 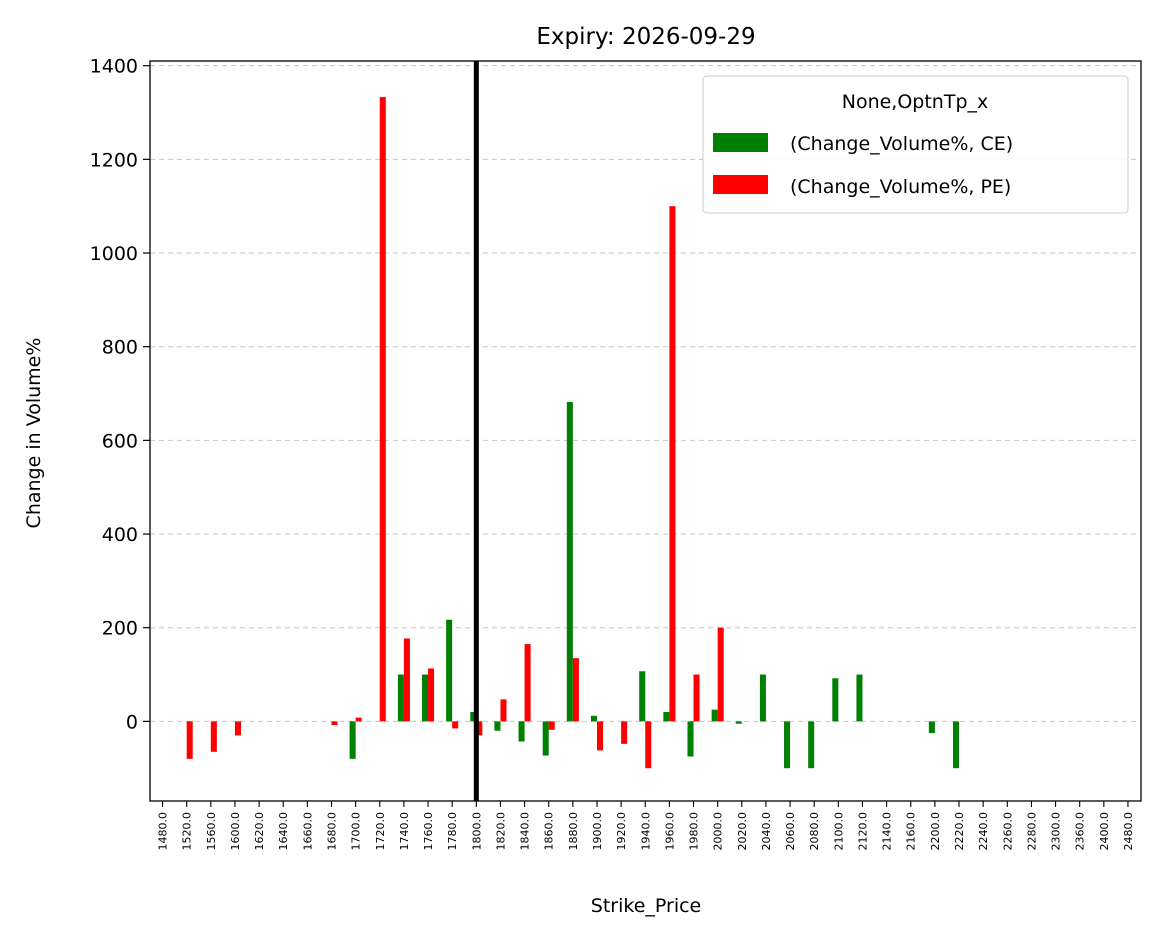 What do you see at coordinates (521, 731) in the screenshot?
I see `bar-ce-1840.0` at bounding box center [521, 731].